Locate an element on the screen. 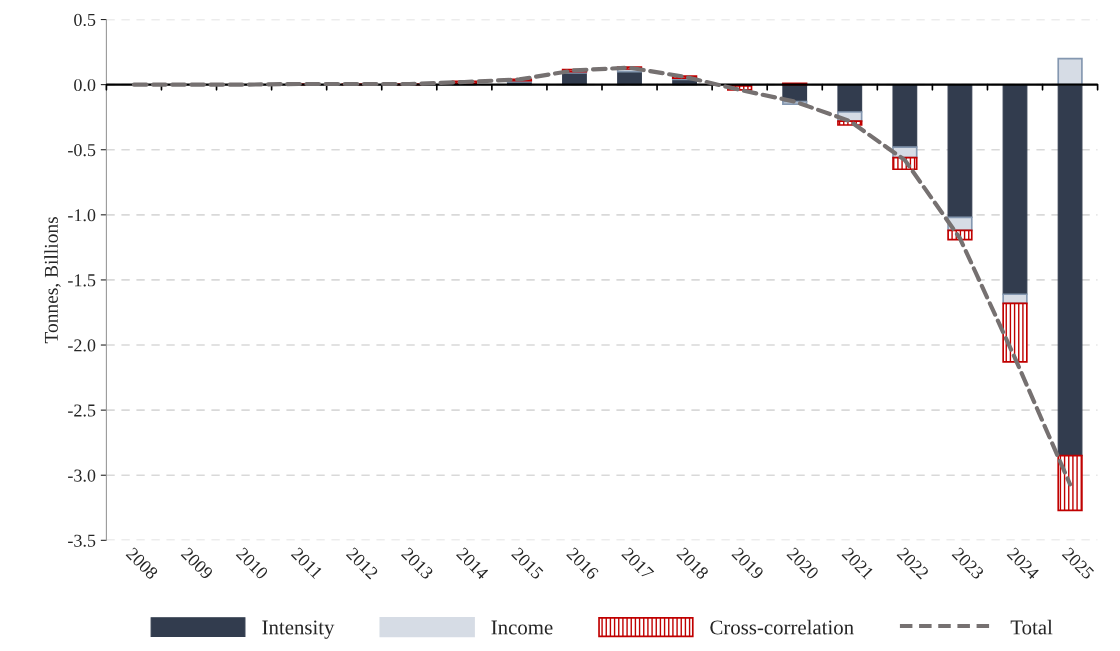 The height and width of the screenshot is (651, 1120). y-tick-label: -3.5 is located at coordinates (82, 540).